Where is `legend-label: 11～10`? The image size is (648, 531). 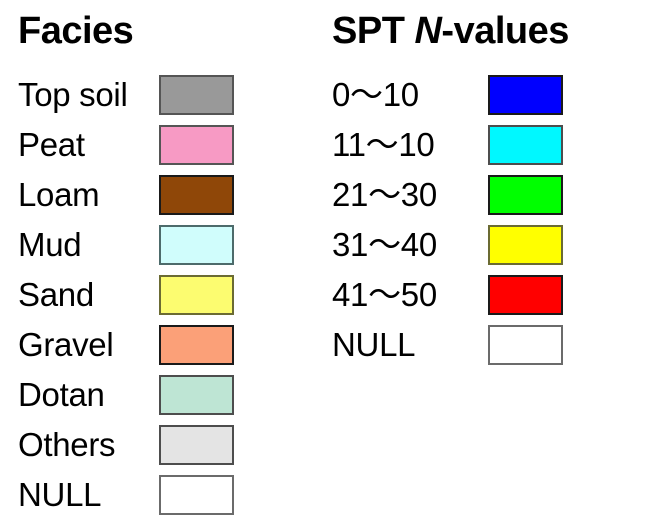 legend-label: 11～10 is located at coordinates (383, 144).